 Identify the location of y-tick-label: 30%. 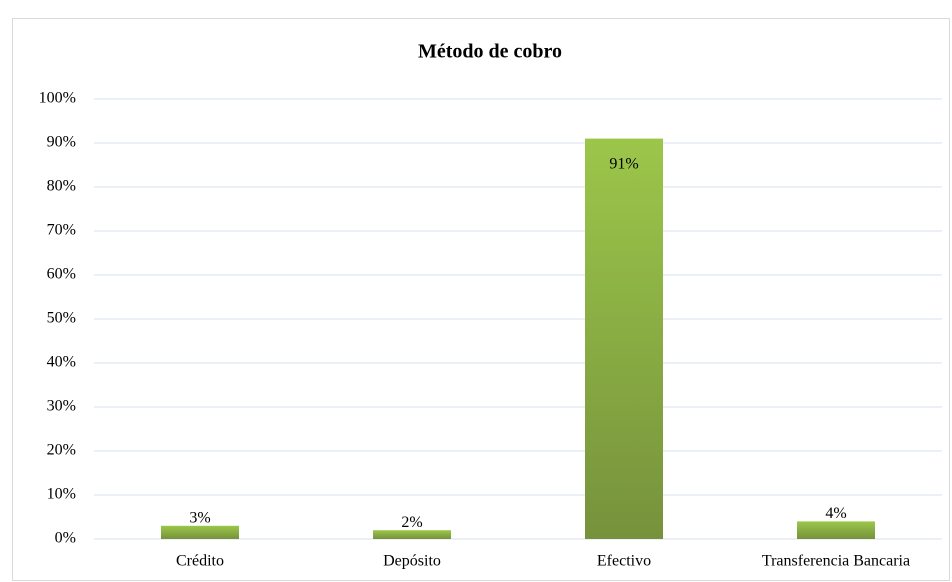
(61, 406).